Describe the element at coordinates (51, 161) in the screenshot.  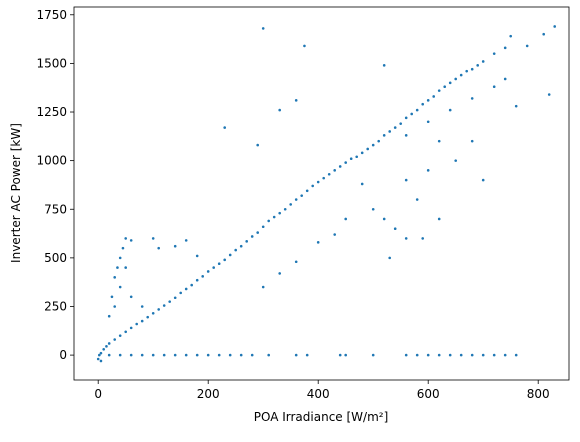
I see `y-tick-label: 1000` at that location.